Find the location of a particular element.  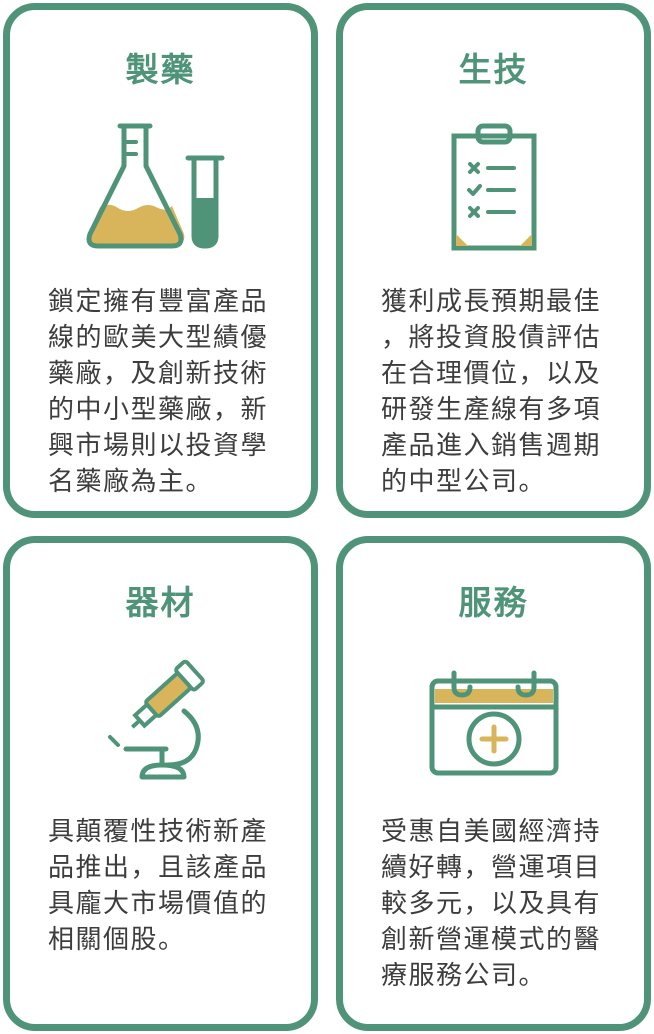

description-line: 興市場則以投資學 is located at coordinates (158, 446).